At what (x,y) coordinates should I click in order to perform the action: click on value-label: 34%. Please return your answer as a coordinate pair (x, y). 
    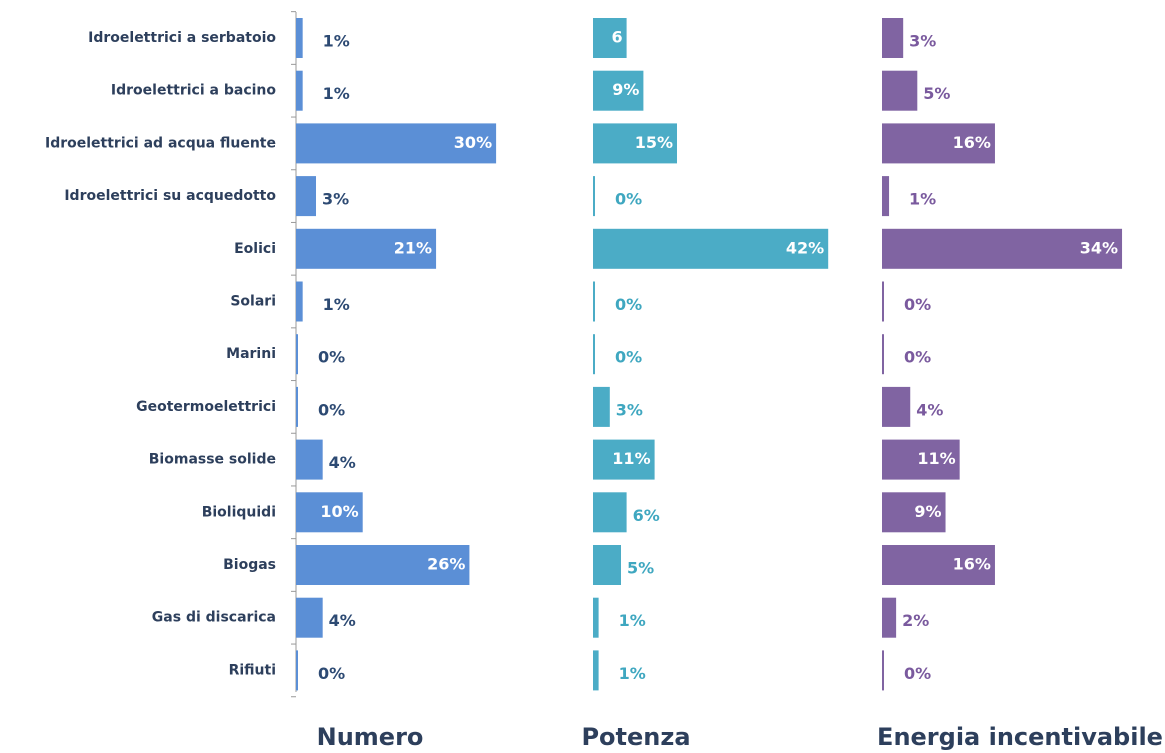
    Looking at the image, I should click on (1099, 247).